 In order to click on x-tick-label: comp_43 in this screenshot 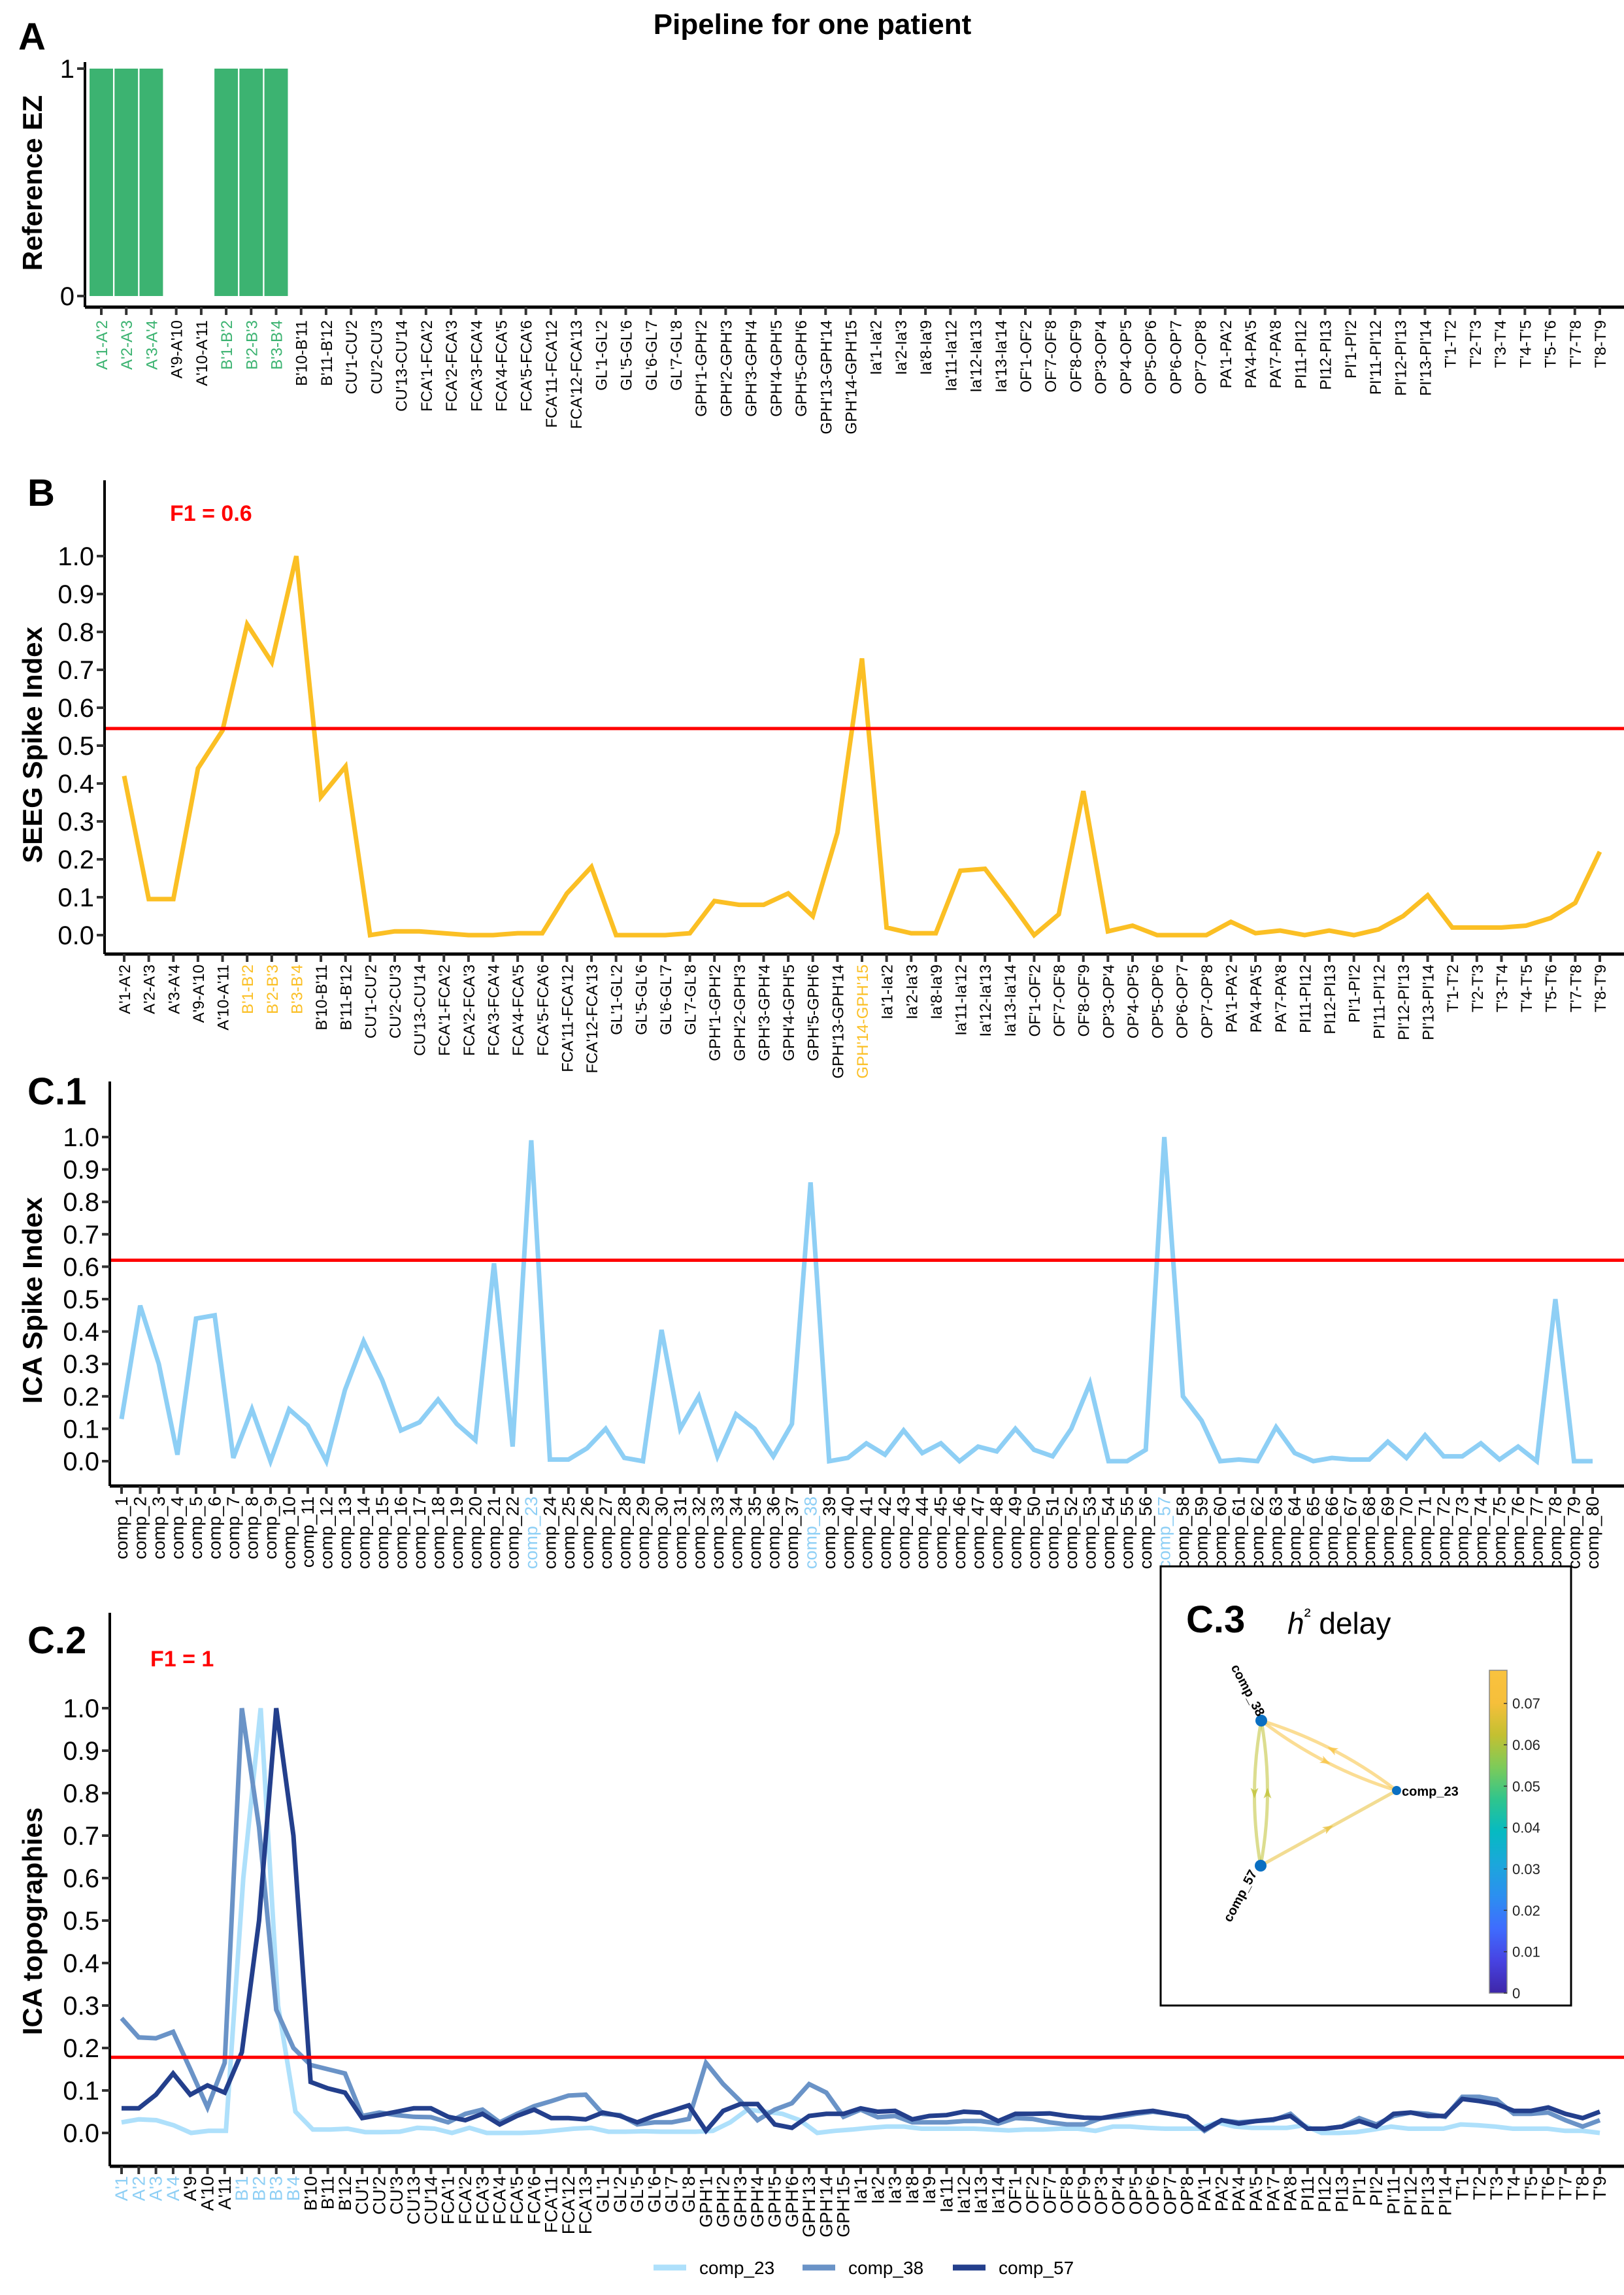, I will do `click(904, 1532)`.